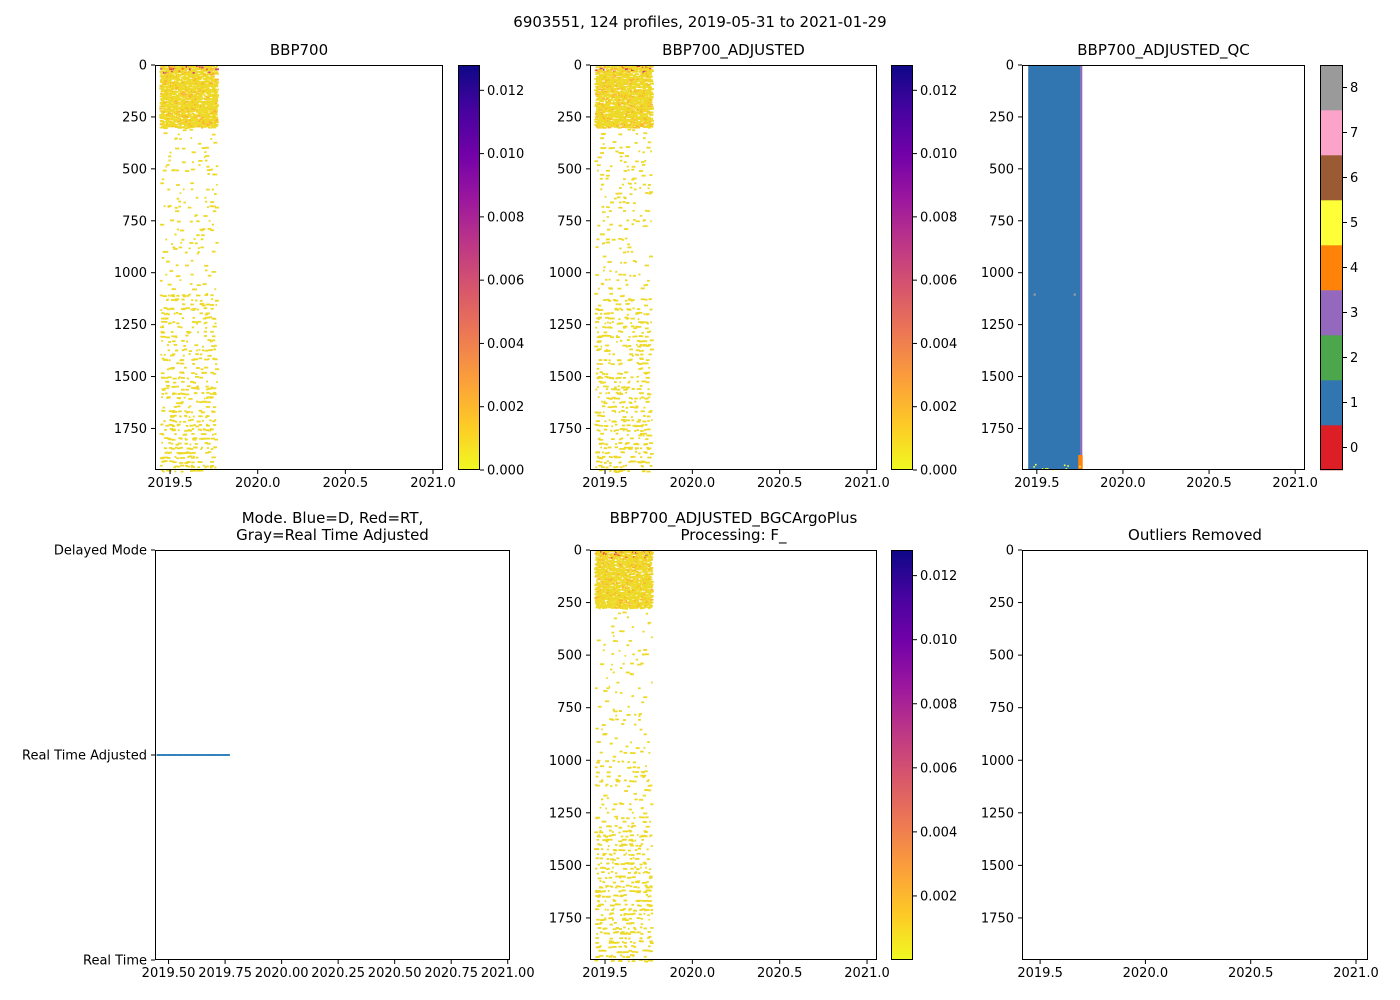 This screenshot has width=1400, height=1000. I want to click on svg-text: 2020.25, so click(338, 973).